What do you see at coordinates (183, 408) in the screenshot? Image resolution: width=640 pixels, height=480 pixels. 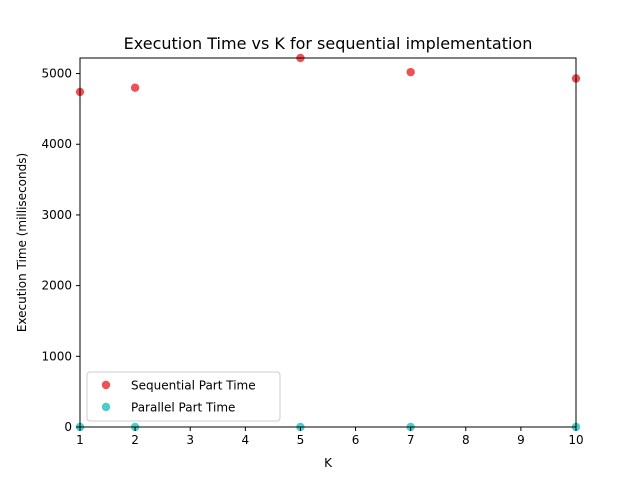 I see `legend-label-2: Parallel Part Time` at bounding box center [183, 408].